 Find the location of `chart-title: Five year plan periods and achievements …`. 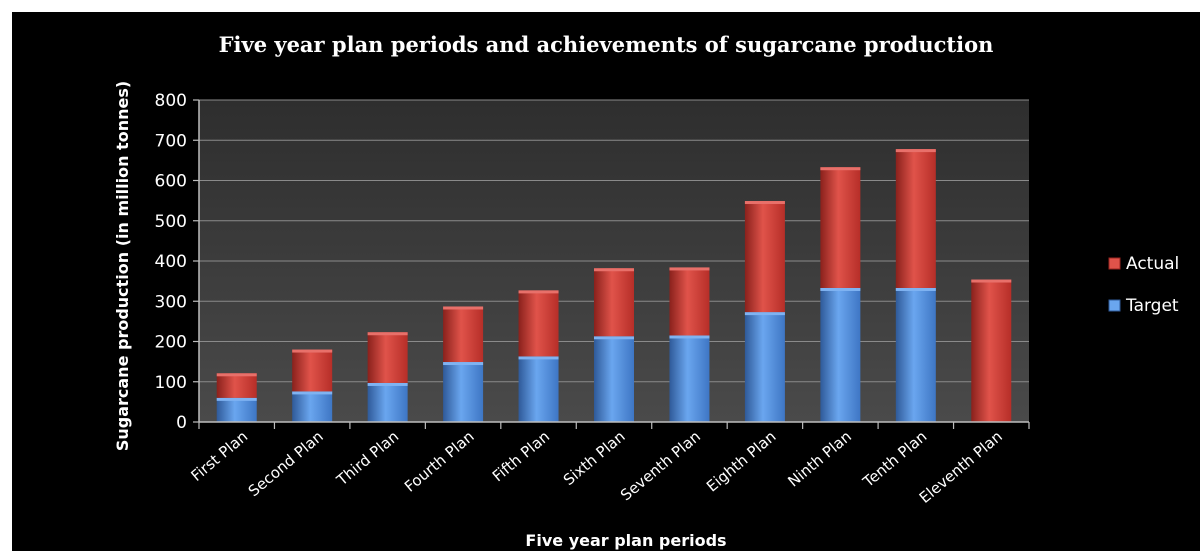

chart-title: Five year plan periods and achievements … is located at coordinates (606, 44).